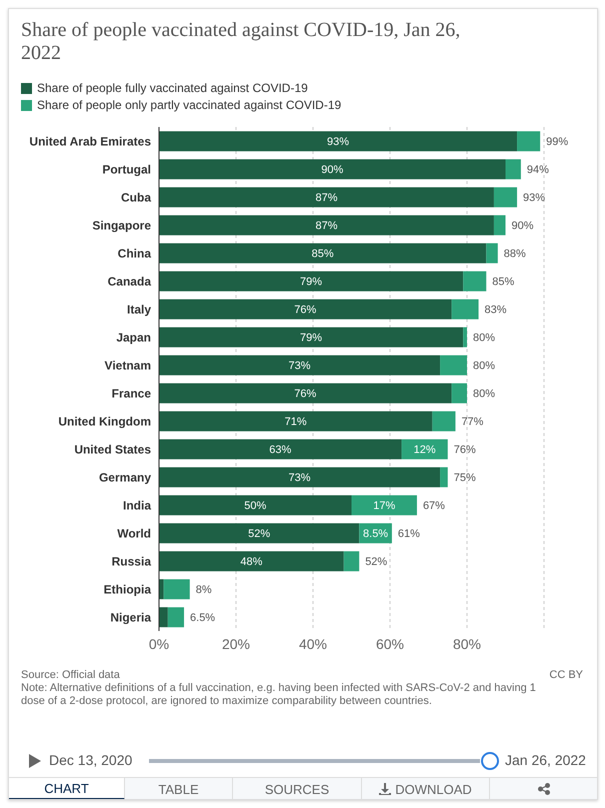  What do you see at coordinates (189, 105) in the screenshot?
I see `legend-label: Share of people only partly vaccinated against COVID-19` at bounding box center [189, 105].